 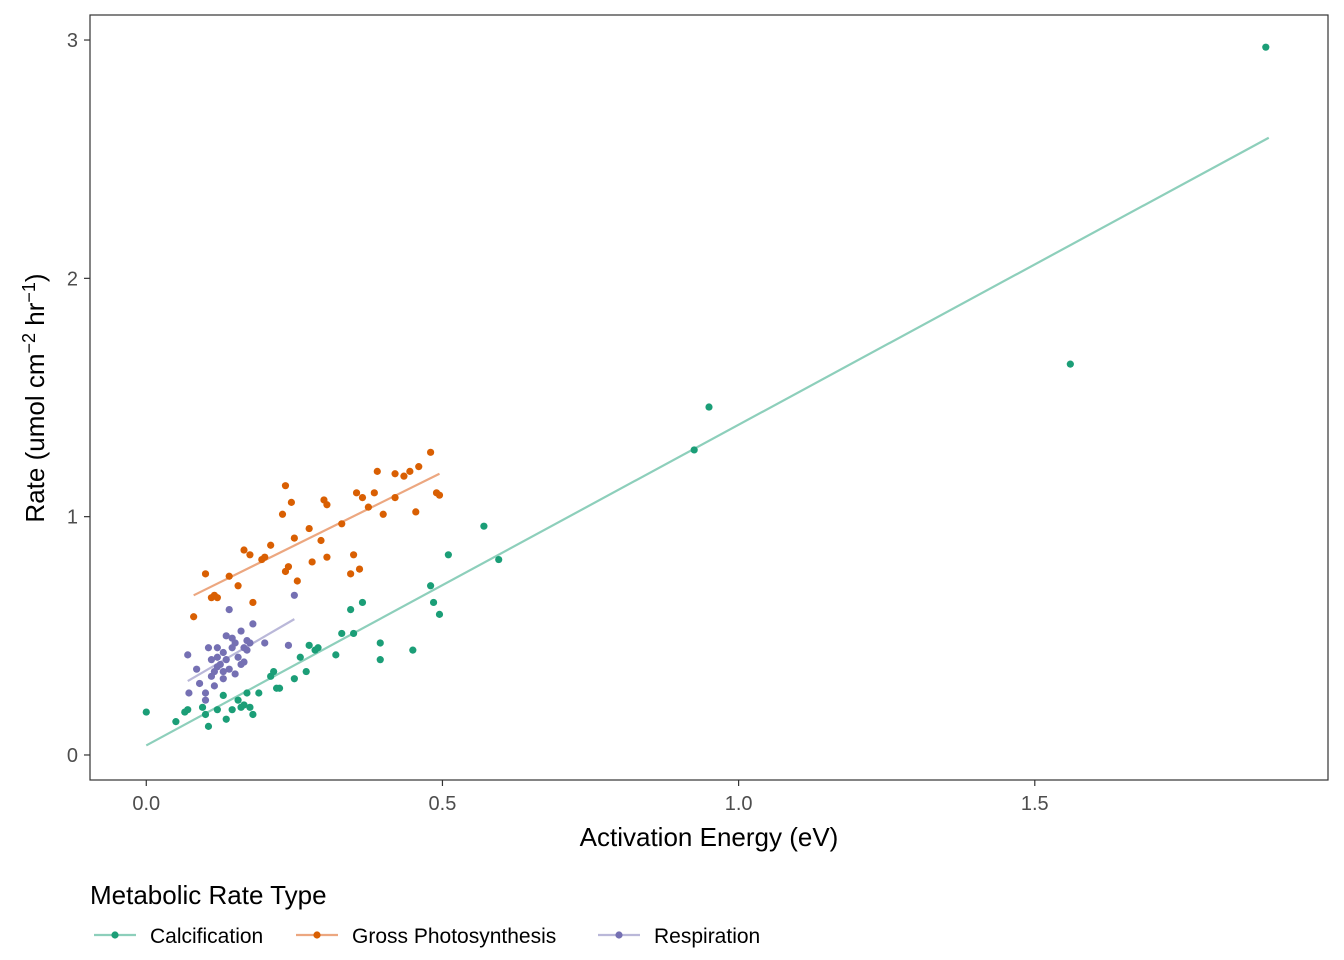 What do you see at coordinates (241, 650) in the screenshot?
I see `fit-line-respiration` at bounding box center [241, 650].